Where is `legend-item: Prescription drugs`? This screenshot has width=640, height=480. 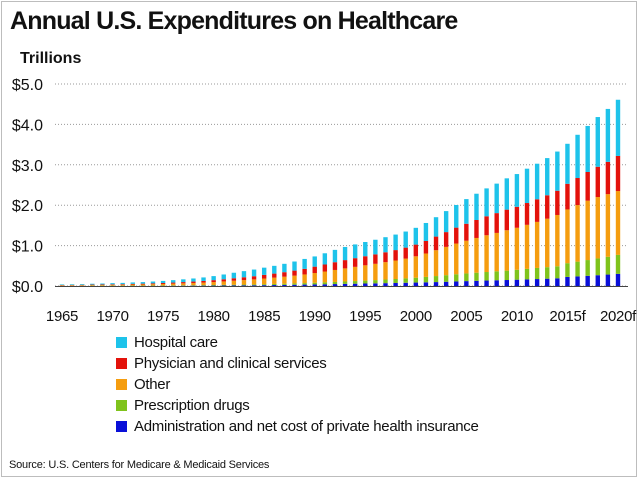 legend-item: Prescription drugs is located at coordinates (297, 405).